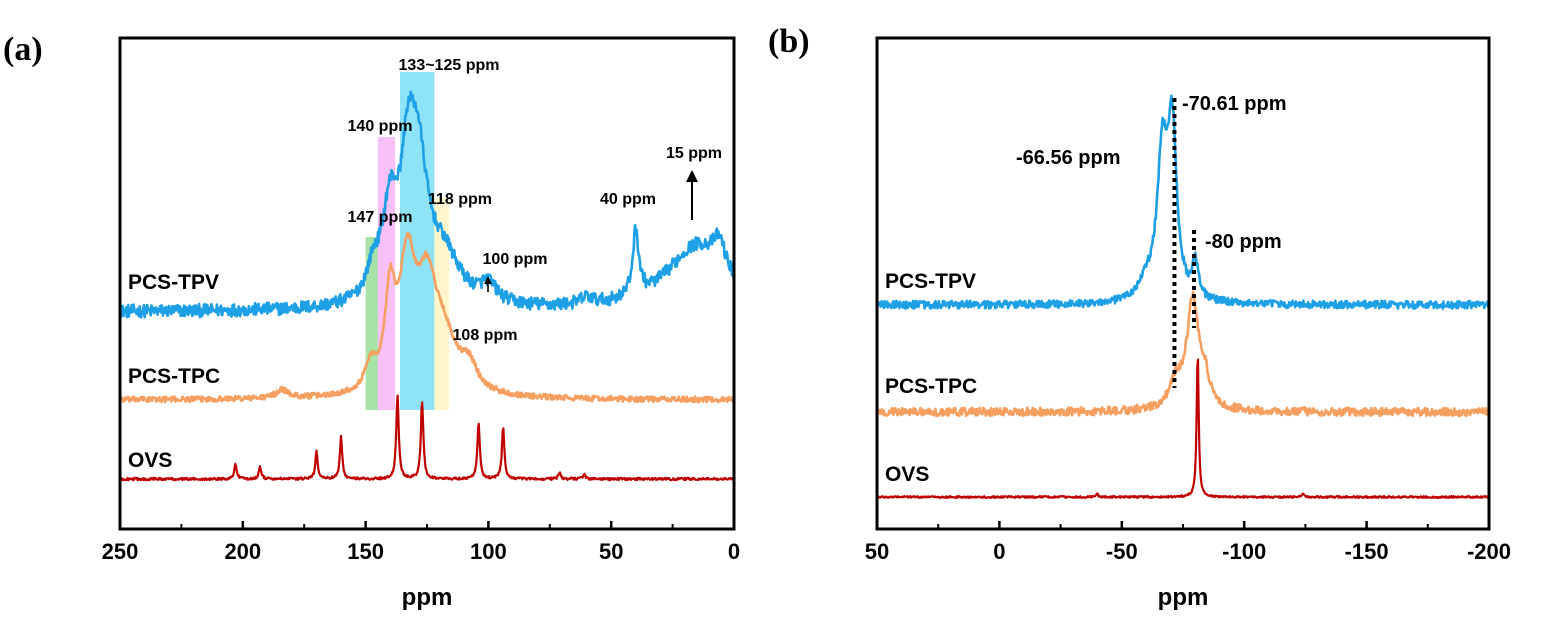 The width and height of the screenshot is (1551, 619). What do you see at coordinates (694, 153) in the screenshot?
I see `annotation-label: 15 ppm` at bounding box center [694, 153].